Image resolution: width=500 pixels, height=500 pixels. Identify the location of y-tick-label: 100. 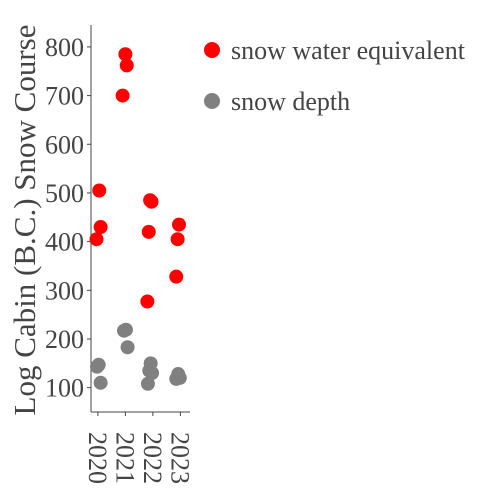
(64, 388).